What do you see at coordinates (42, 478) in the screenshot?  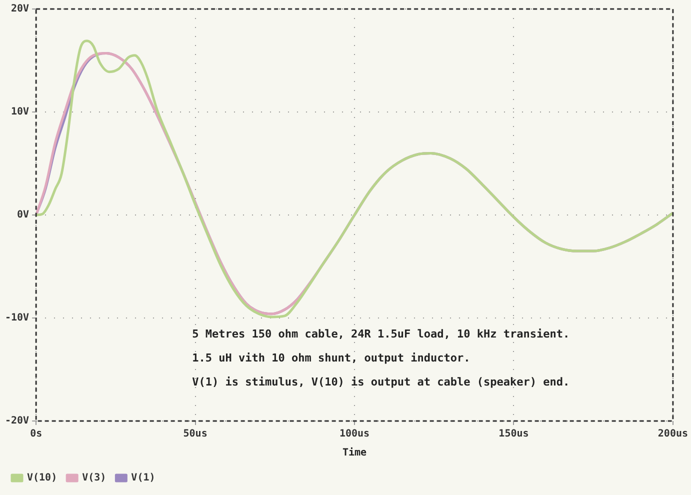 I see `legend-label: V(10)` at bounding box center [42, 478].